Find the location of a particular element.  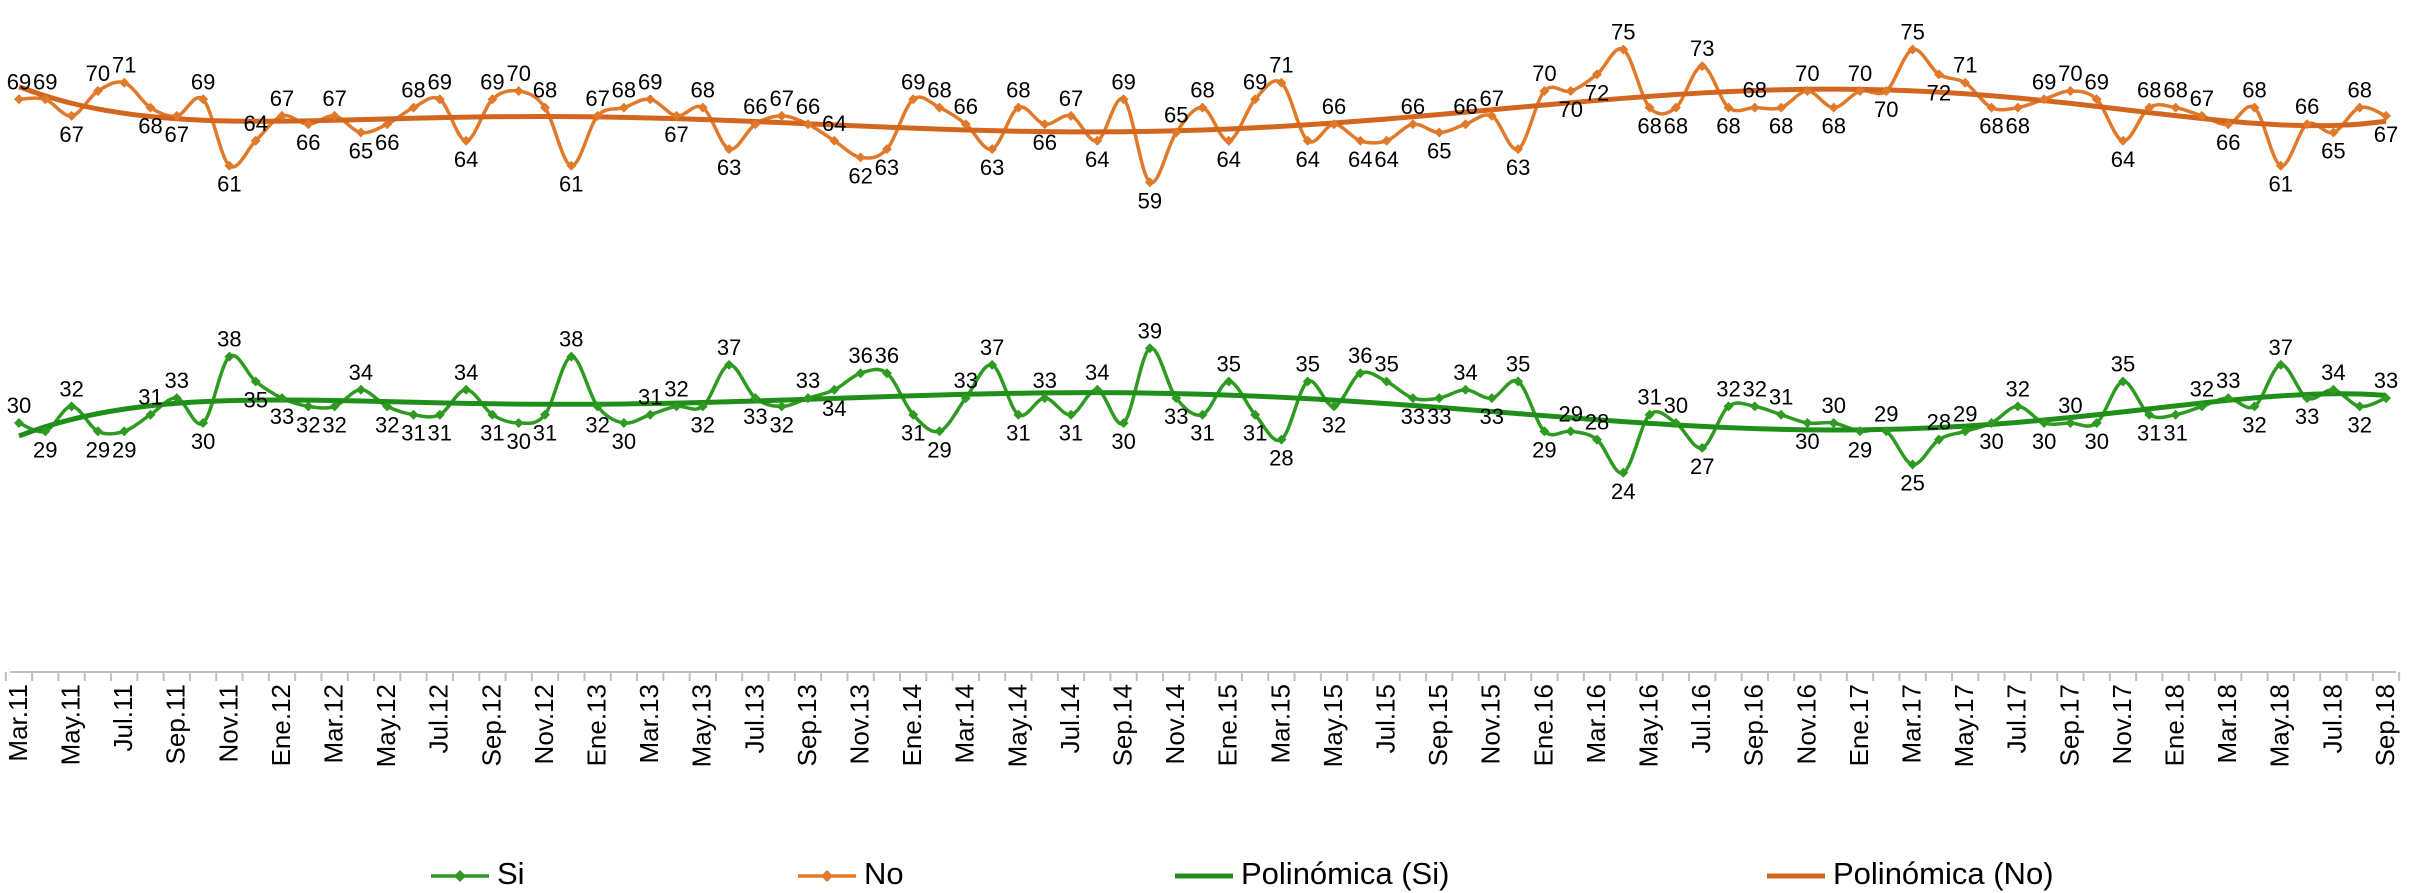

legend-label: Polinómica (Si) is located at coordinates (1345, 873).